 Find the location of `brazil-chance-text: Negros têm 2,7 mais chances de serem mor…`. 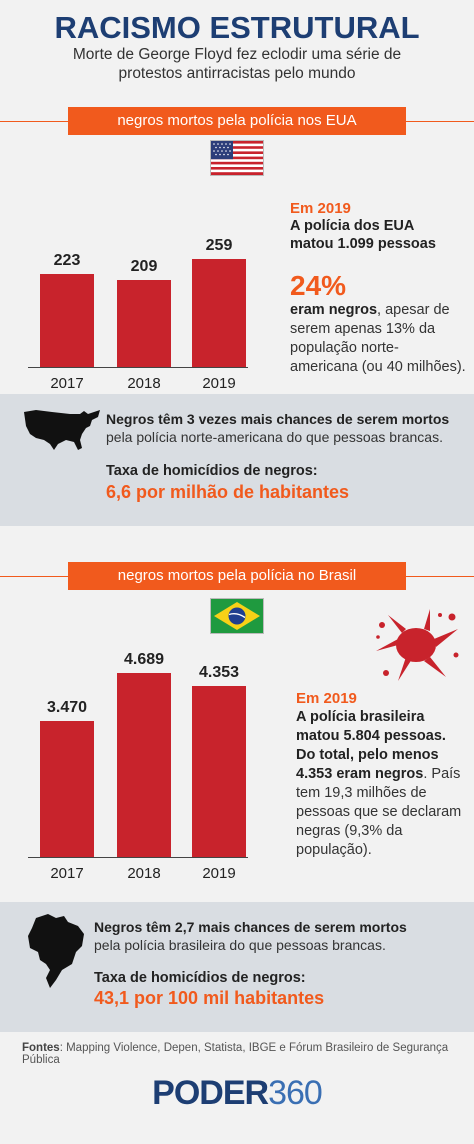

brazil-chance-text: Negros têm 2,7 mais chances de serem mor… is located at coordinates (279, 936).